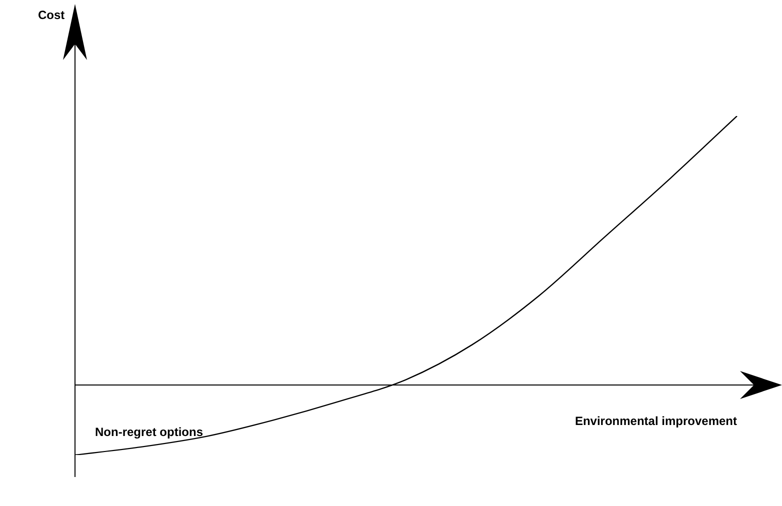 This screenshot has width=782, height=506. I want to click on text: Cost, so click(51, 15).